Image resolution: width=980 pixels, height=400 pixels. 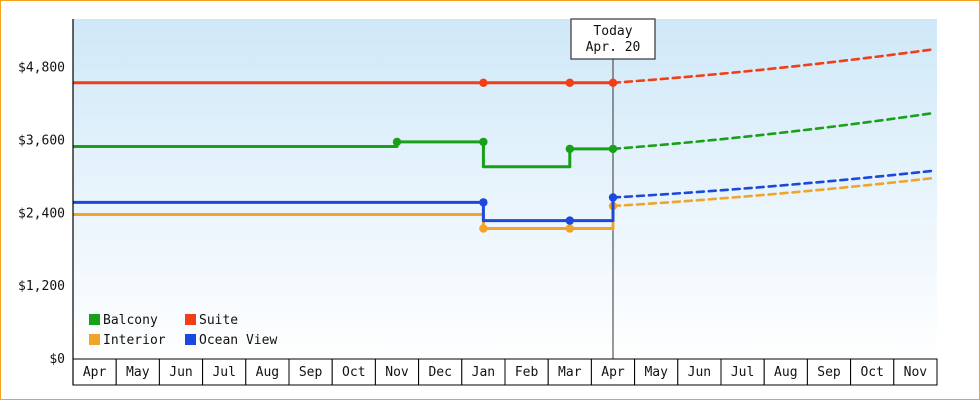 What do you see at coordinates (57, 359) in the screenshot?
I see `y-axis-tick-label: $0` at bounding box center [57, 359].